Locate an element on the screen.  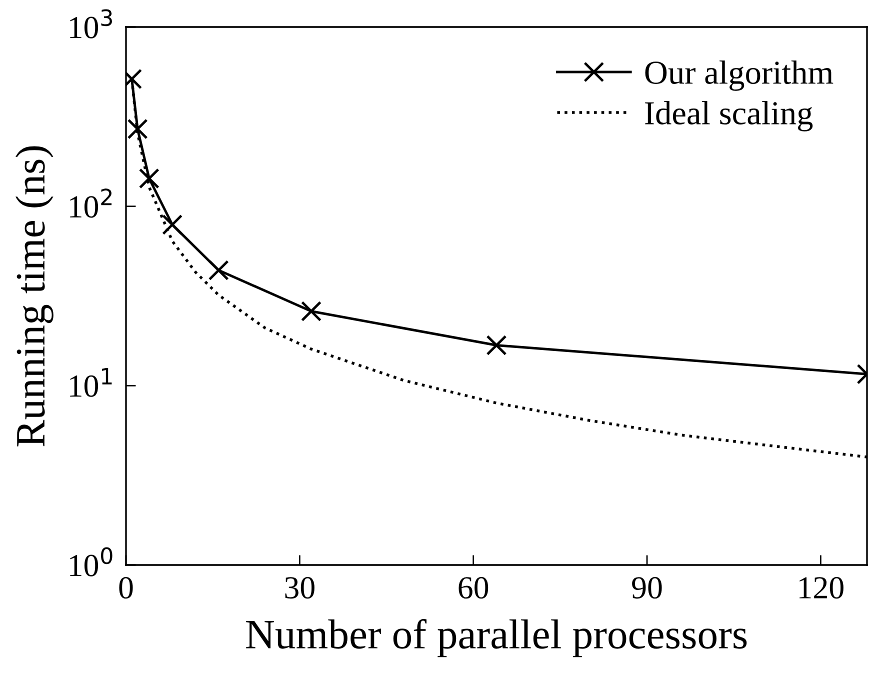
x-axis-title: Number of parallel processors is located at coordinates (496, 638).